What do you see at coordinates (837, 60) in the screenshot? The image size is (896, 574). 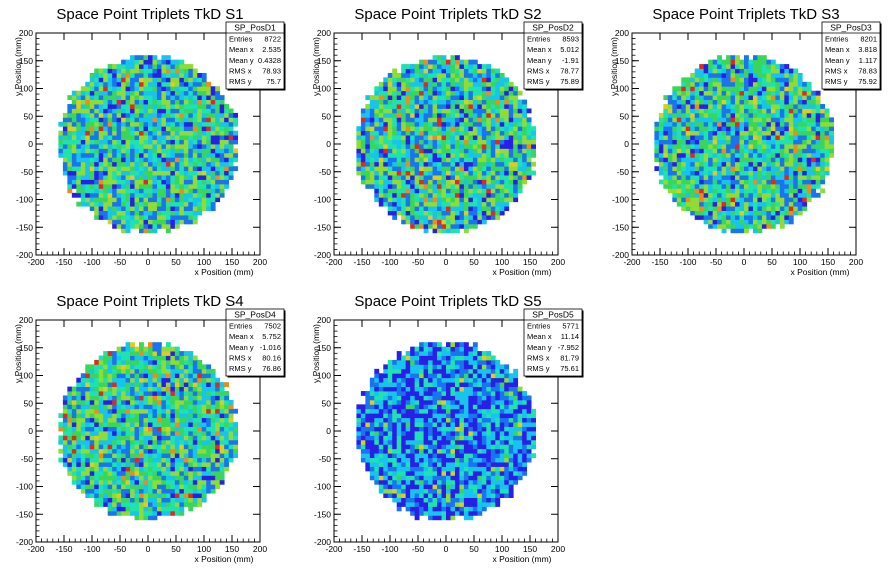 I see `stats-row-label: Mean y` at bounding box center [837, 60].